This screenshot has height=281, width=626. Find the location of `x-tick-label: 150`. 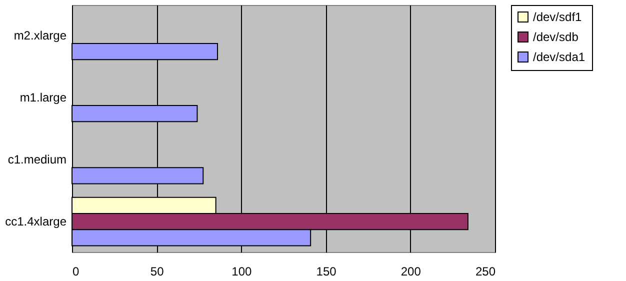

x-tick-label: 150 is located at coordinates (326, 271).